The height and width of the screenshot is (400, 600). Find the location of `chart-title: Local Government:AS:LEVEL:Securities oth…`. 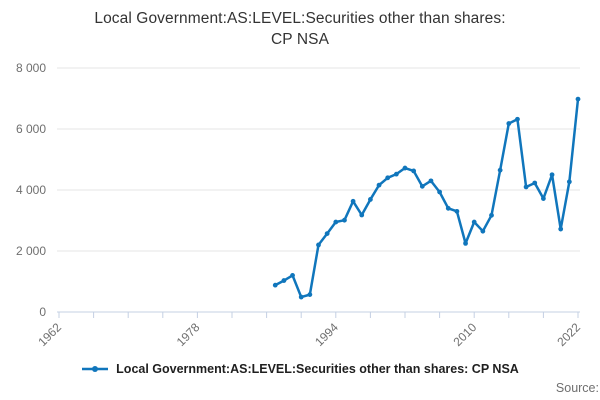

chart-title: Local Government:AS:LEVEL:Securities oth… is located at coordinates (300, 29).